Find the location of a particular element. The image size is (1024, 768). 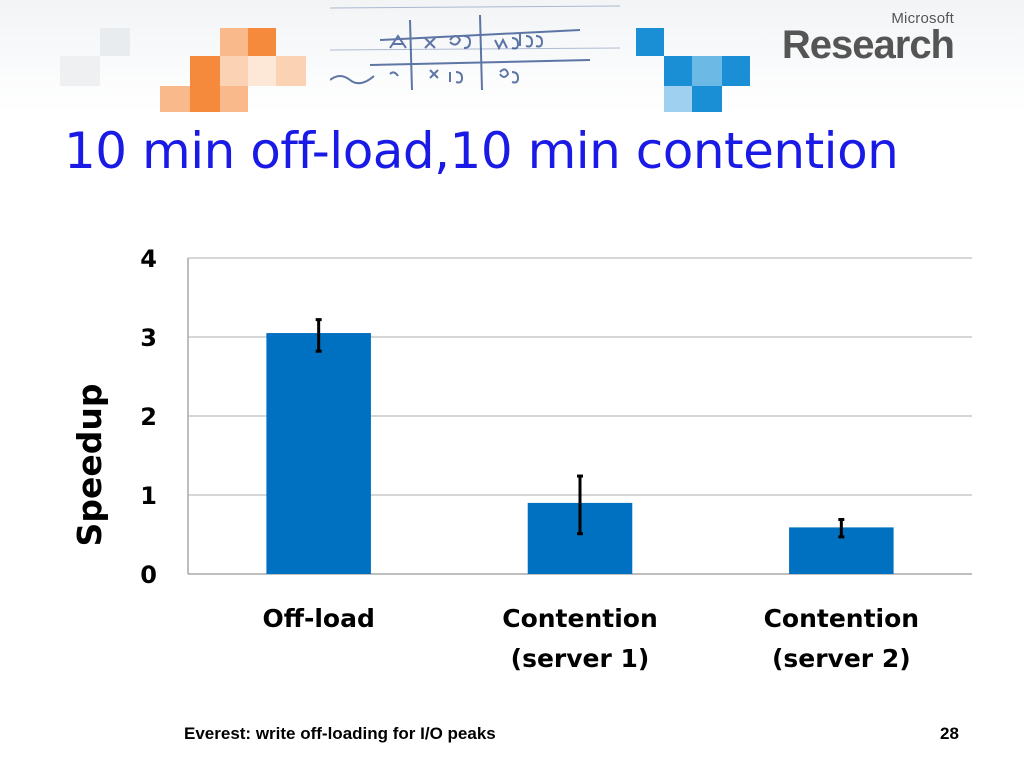

y-tick-label: 4 is located at coordinates (148, 259).